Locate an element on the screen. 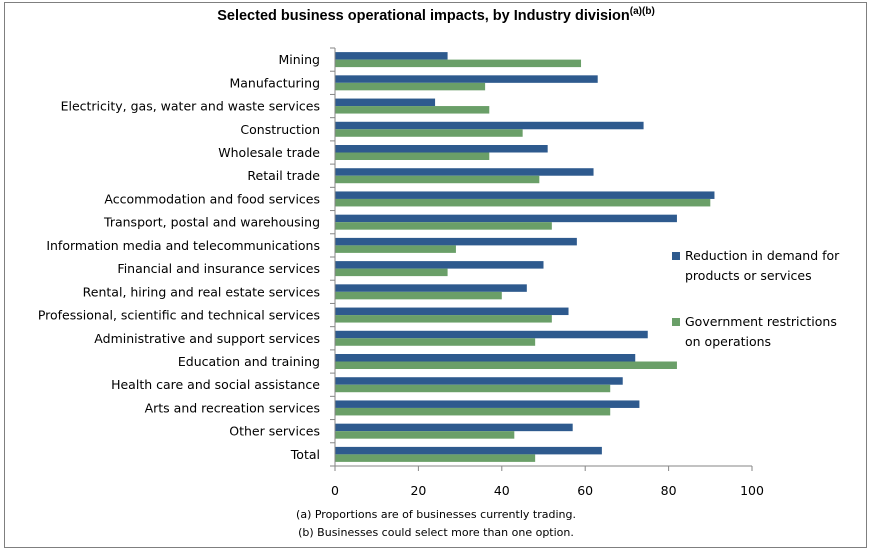 This screenshot has height=556, width=872. legend-label-demand: Reduction in demand for is located at coordinates (762, 255).